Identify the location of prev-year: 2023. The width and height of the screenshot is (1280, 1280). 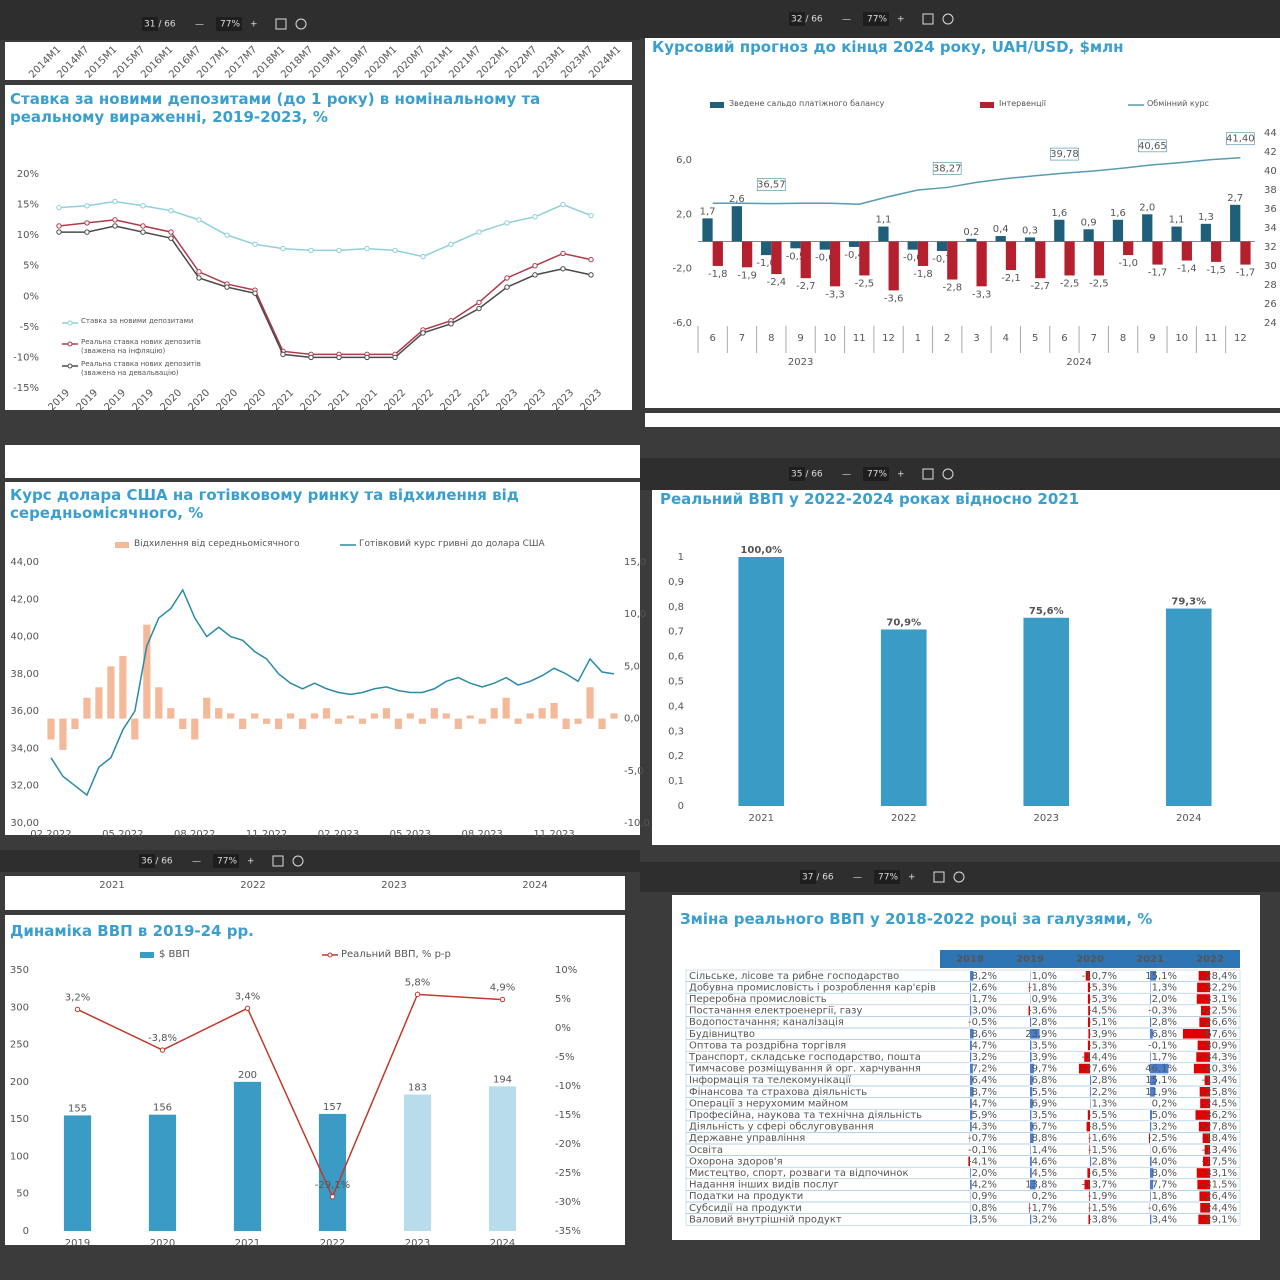
(393, 885).